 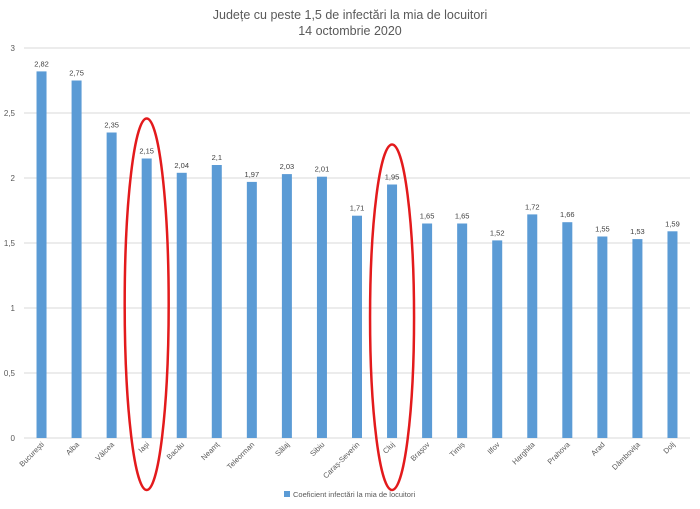 What do you see at coordinates (13, 308) in the screenshot?
I see `y-tick-label: 1` at bounding box center [13, 308].